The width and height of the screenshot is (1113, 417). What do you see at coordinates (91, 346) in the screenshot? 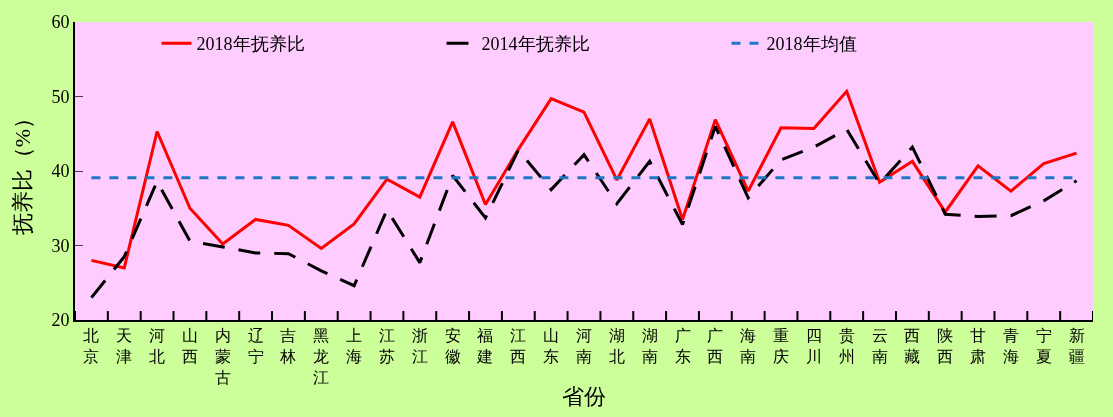
I see `x-tick-label: 北京` at bounding box center [91, 346].